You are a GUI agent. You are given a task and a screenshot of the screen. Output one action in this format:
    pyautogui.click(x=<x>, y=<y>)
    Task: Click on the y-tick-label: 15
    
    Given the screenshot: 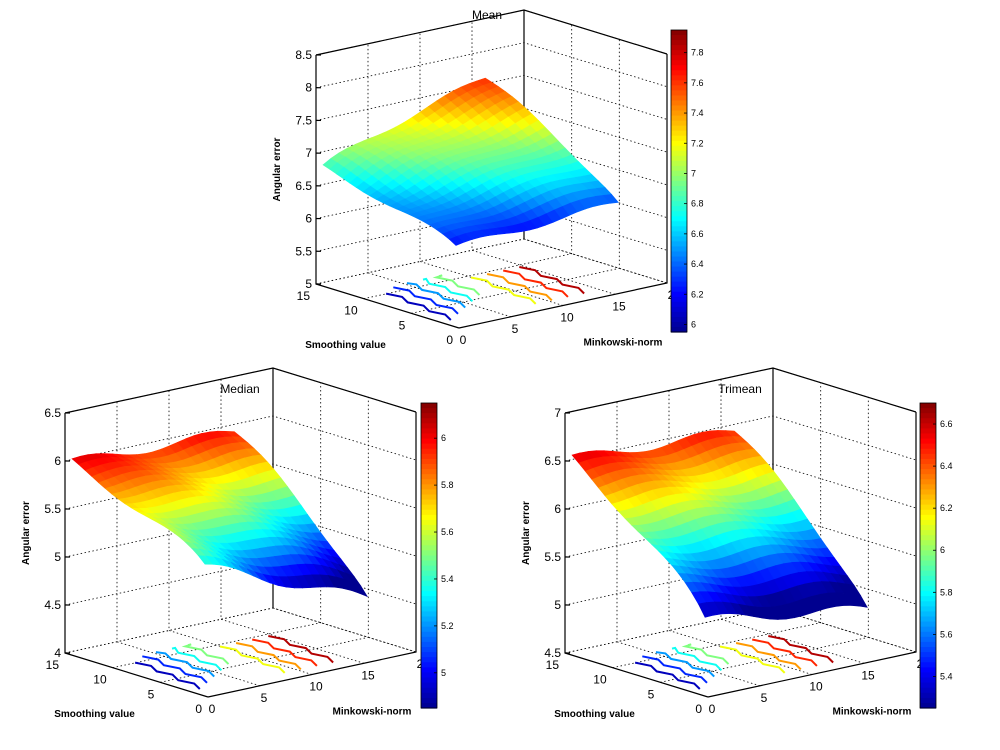 What is the action you would take?
    pyautogui.click(x=553, y=665)
    